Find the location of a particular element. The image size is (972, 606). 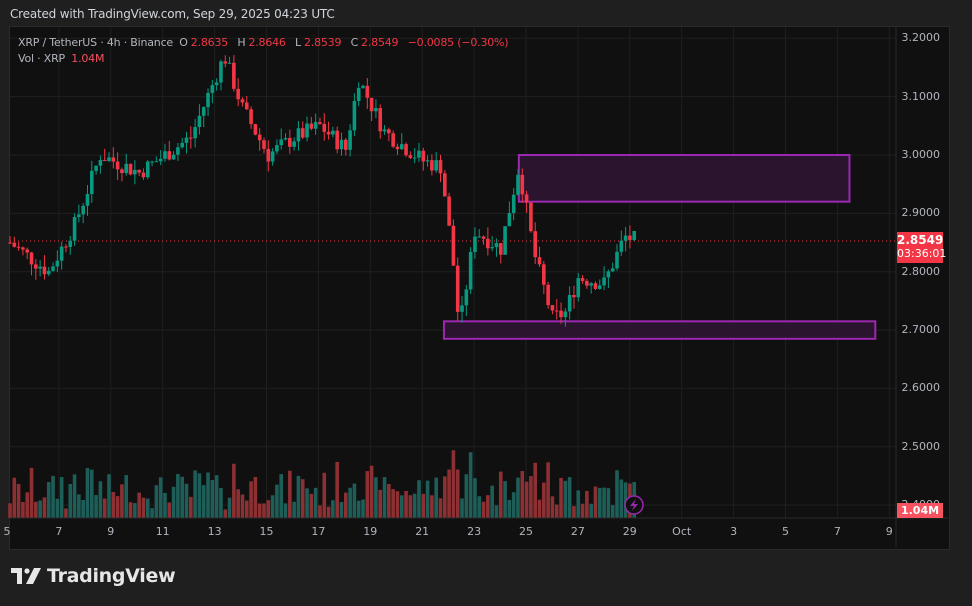

close-value: 2.8549 is located at coordinates (380, 42).